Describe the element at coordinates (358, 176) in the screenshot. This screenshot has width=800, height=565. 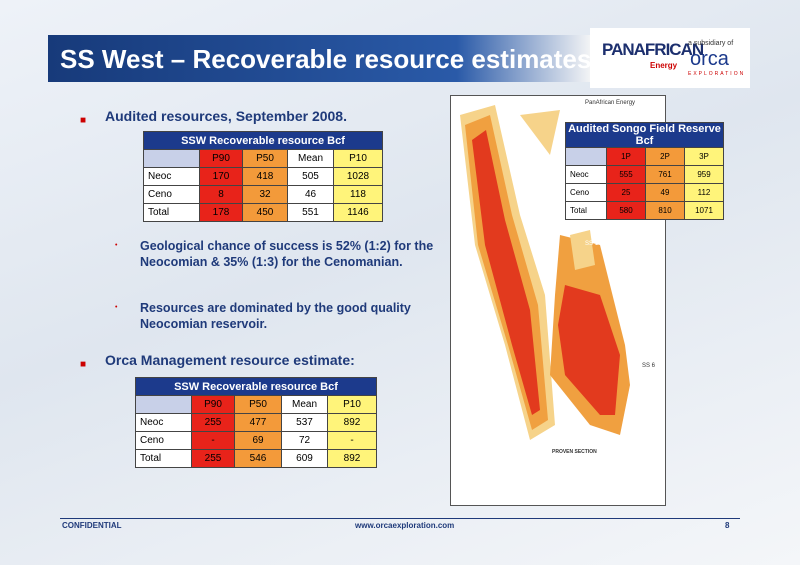
I see `table-cell: 1028` at that location.